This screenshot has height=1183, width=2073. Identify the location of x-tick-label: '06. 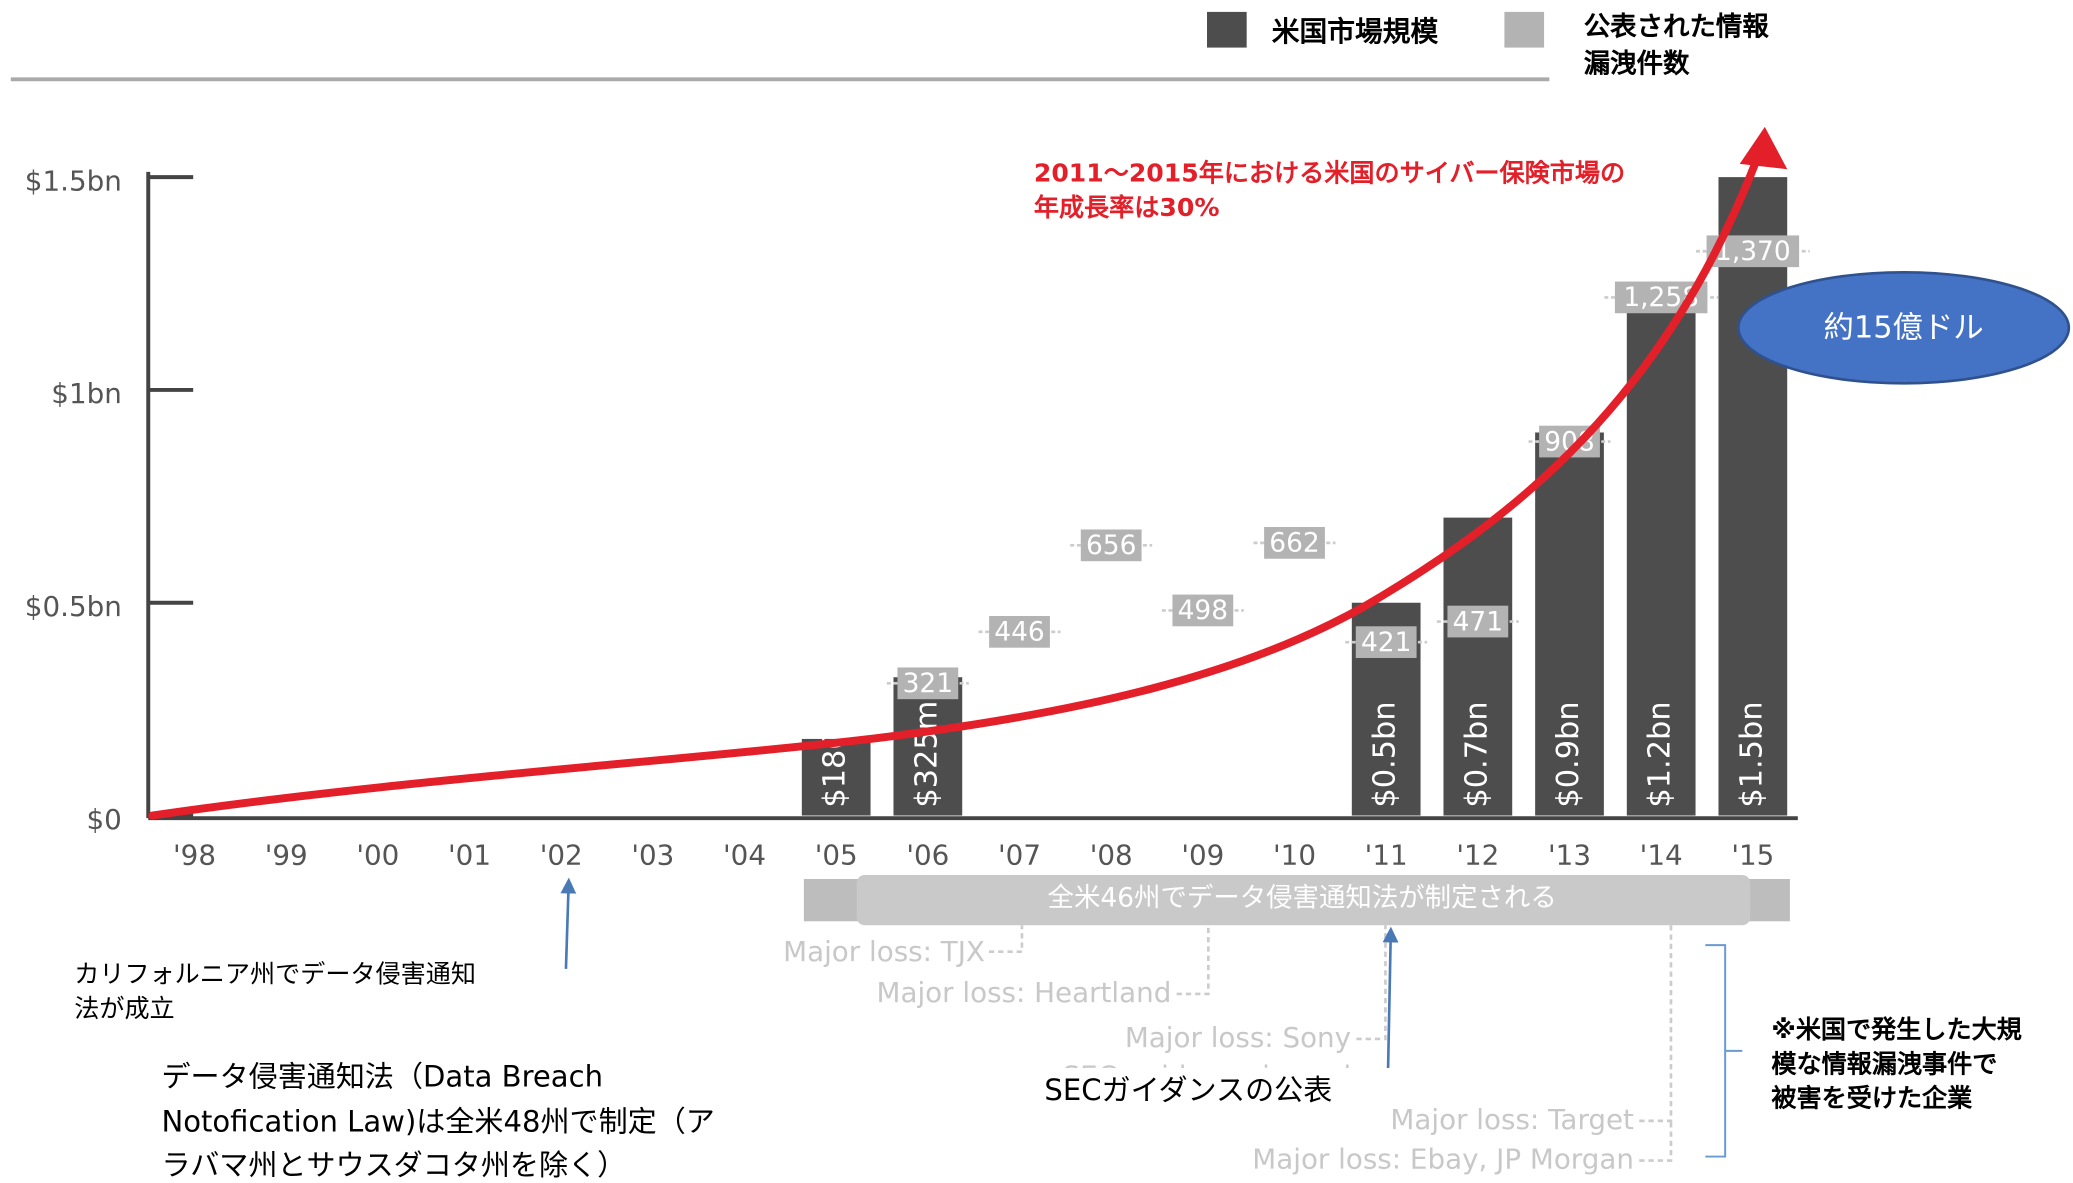
(927, 855).